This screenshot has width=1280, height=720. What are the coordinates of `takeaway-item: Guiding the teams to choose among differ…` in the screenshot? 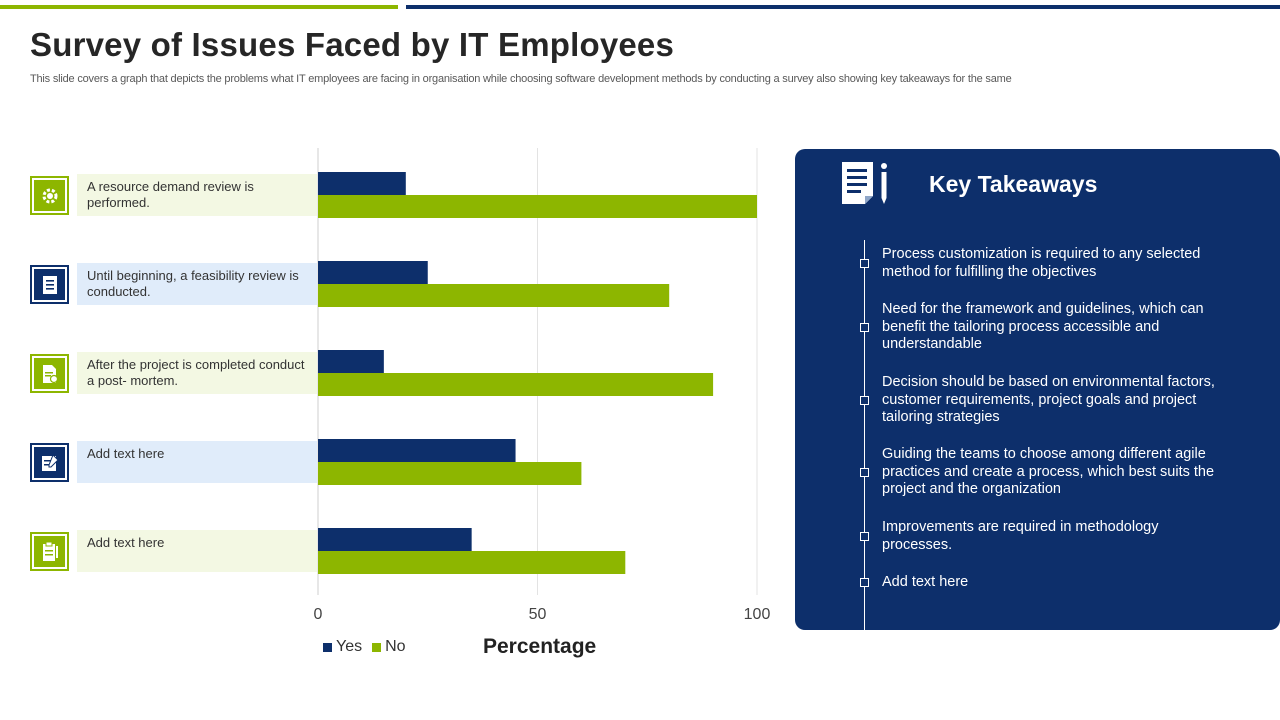 It's located at (1048, 471).